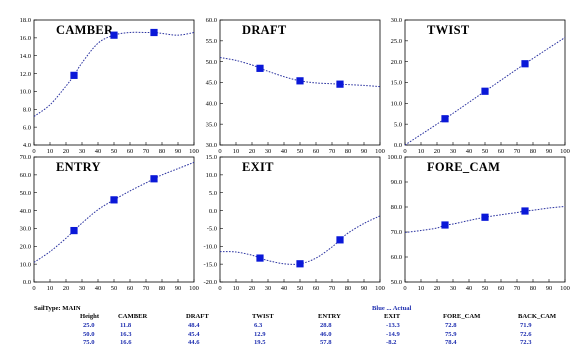 The image size is (572, 362). What do you see at coordinates (326, 342) in the screenshot?
I see `table-cell: 57.8` at bounding box center [326, 342].